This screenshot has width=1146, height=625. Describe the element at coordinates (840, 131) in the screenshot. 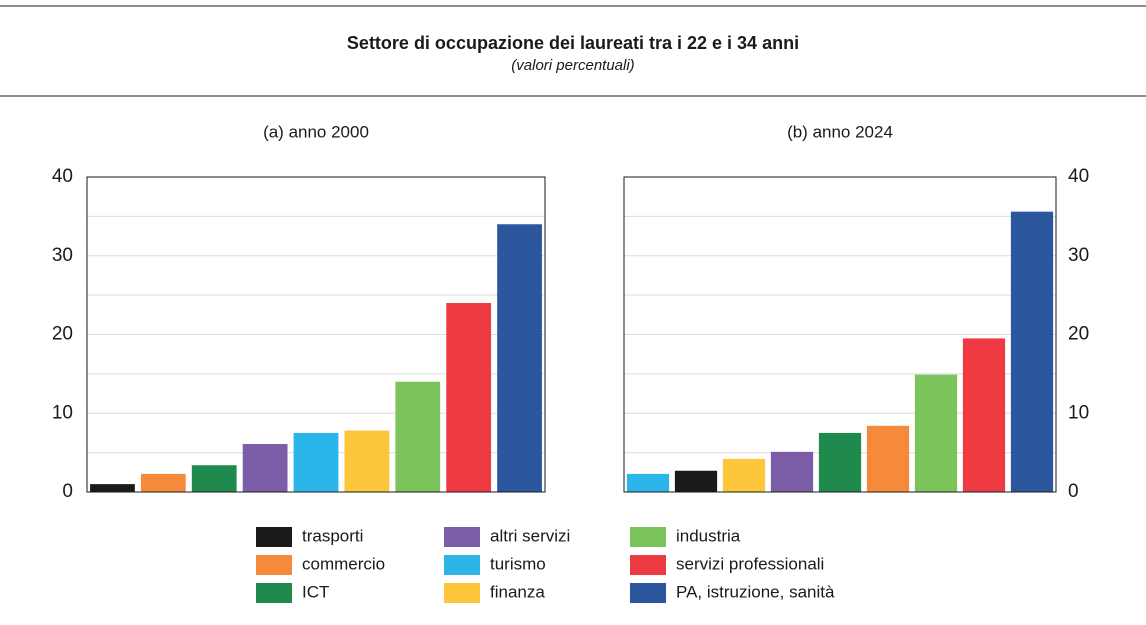

I see `panel-title: (b) anno 2024` at that location.